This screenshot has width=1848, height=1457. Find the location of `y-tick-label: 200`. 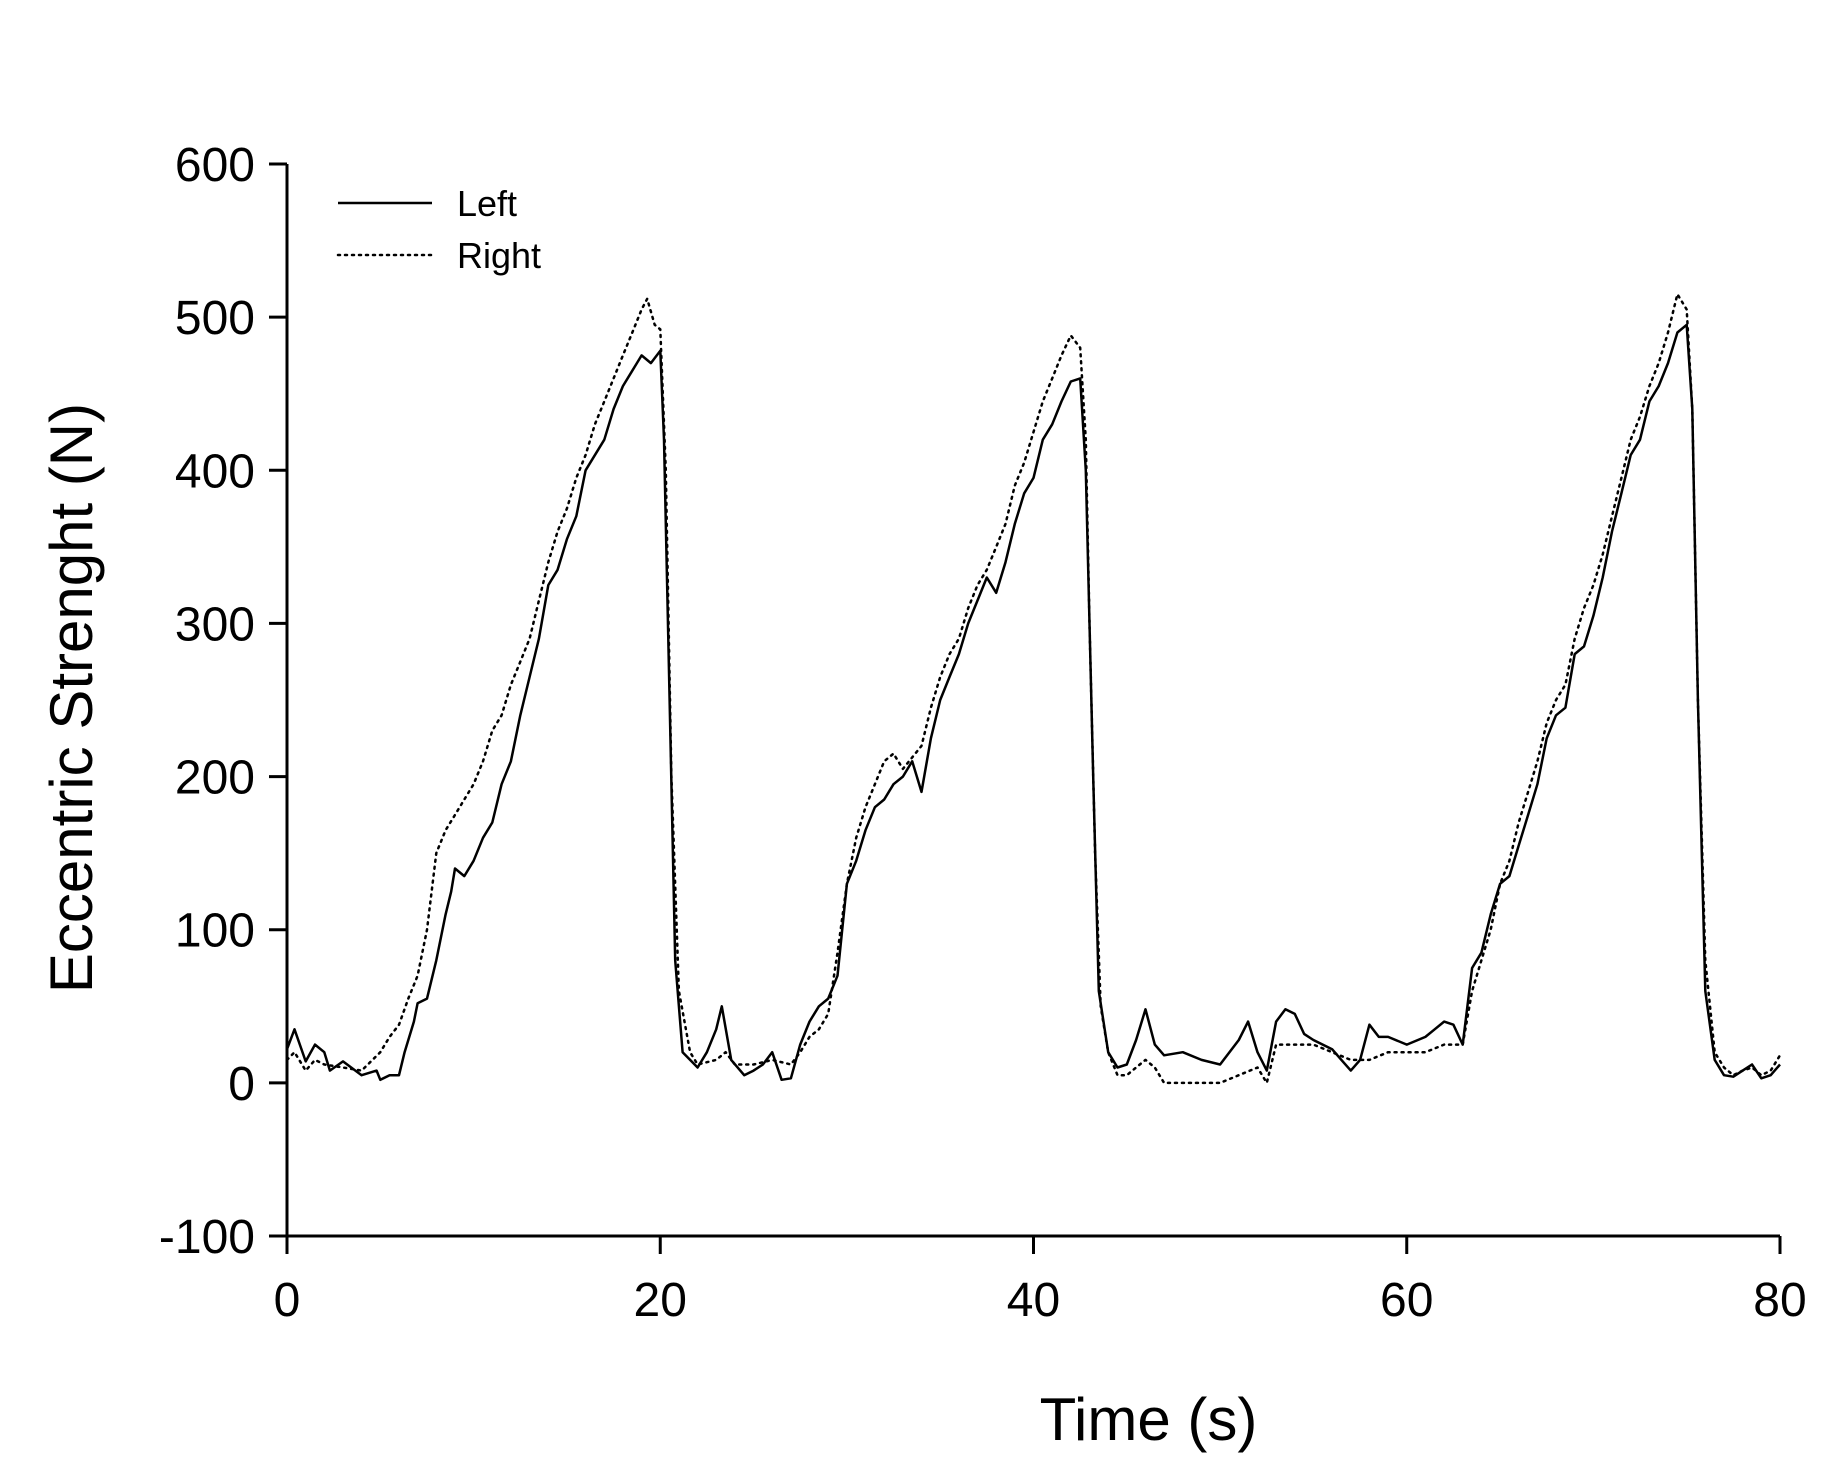

y-tick-label: 200 is located at coordinates (215, 778).